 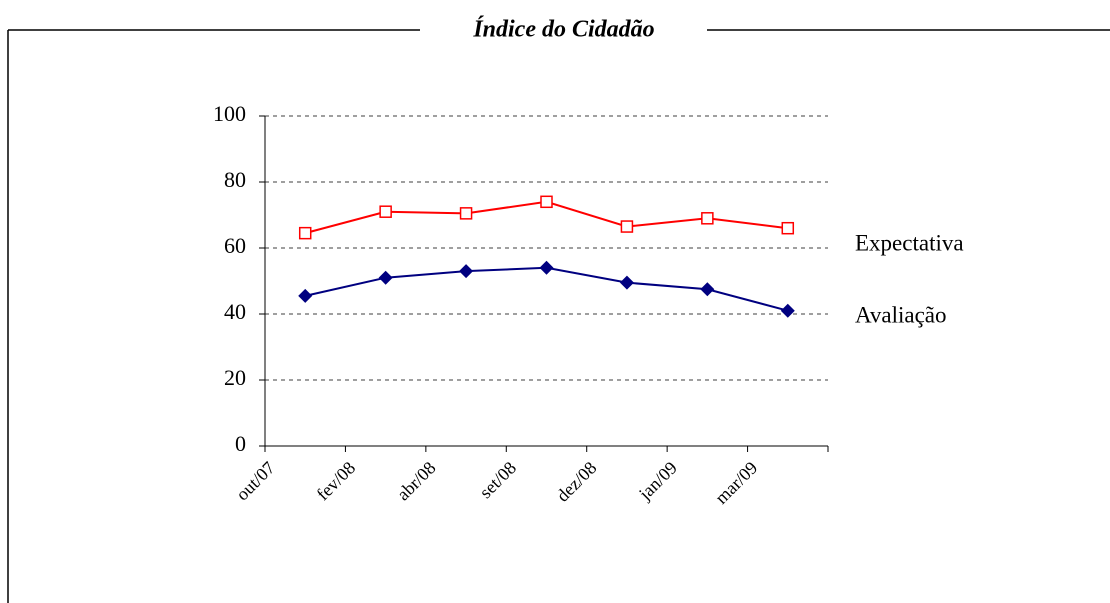 What do you see at coordinates (229, 113) in the screenshot?
I see `y-tick-label: 100` at bounding box center [229, 113].